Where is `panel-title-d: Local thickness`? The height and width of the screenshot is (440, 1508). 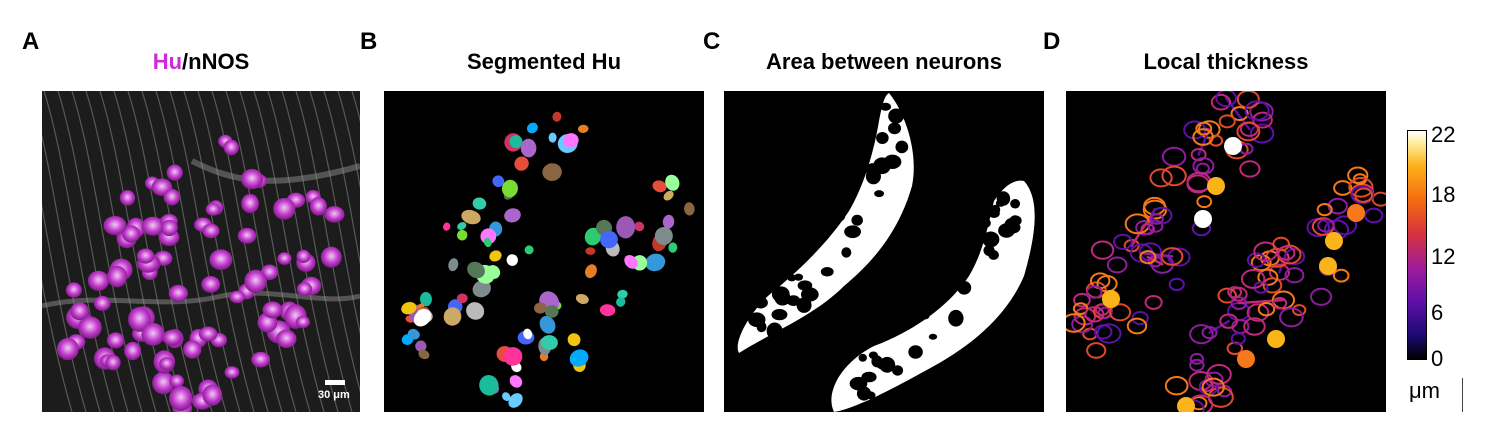 panel-title-d: Local thickness is located at coordinates (1226, 61).